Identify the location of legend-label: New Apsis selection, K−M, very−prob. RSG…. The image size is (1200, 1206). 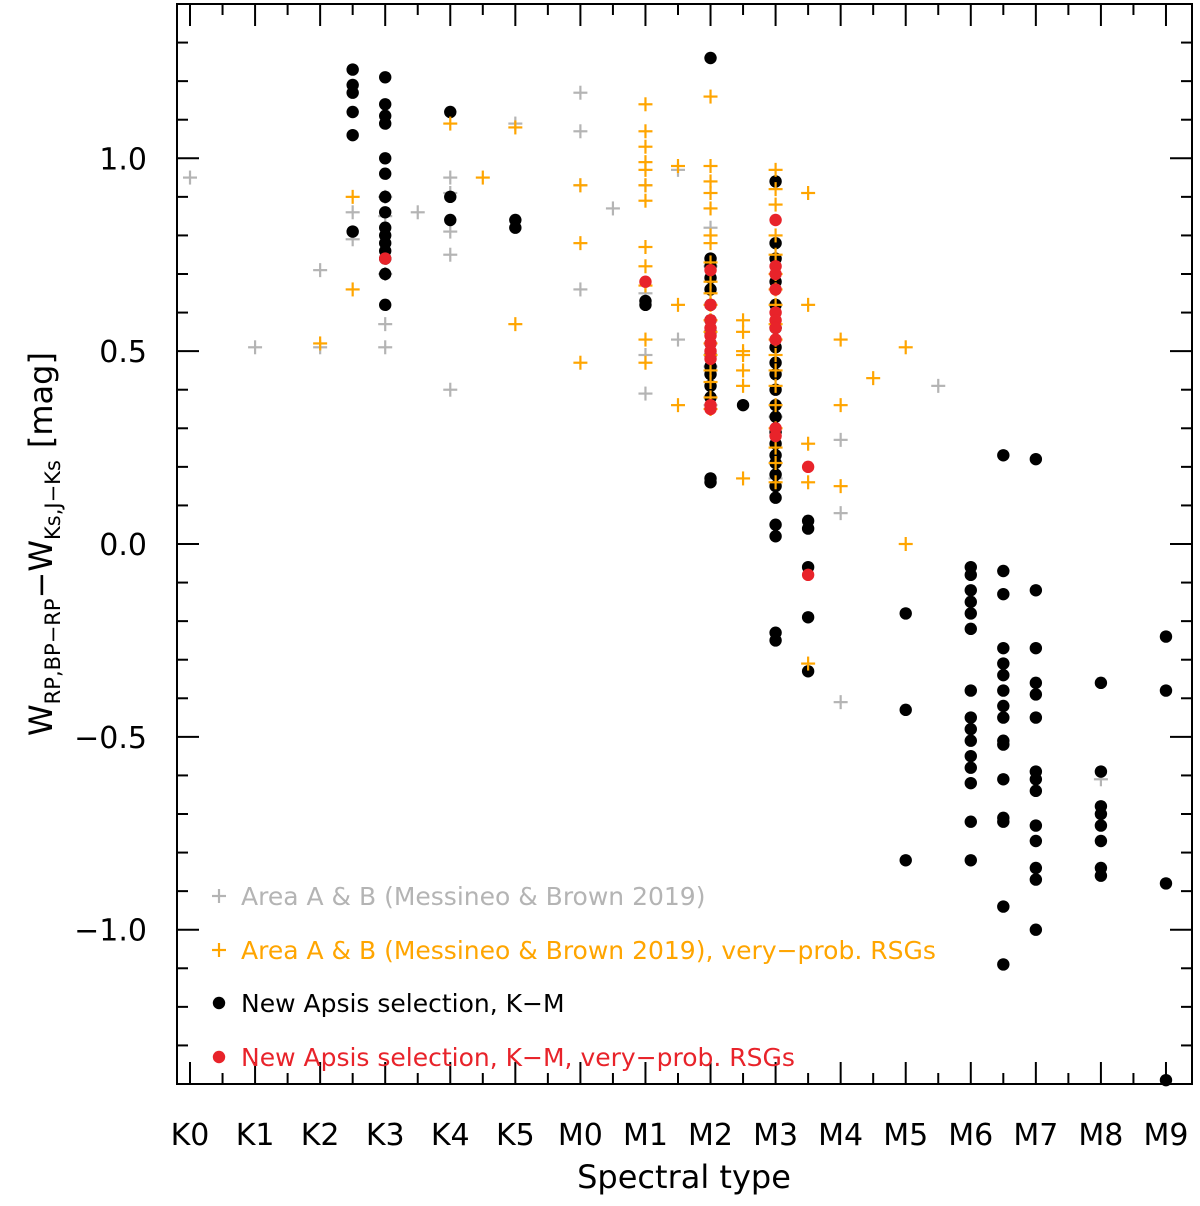
(518, 1057).